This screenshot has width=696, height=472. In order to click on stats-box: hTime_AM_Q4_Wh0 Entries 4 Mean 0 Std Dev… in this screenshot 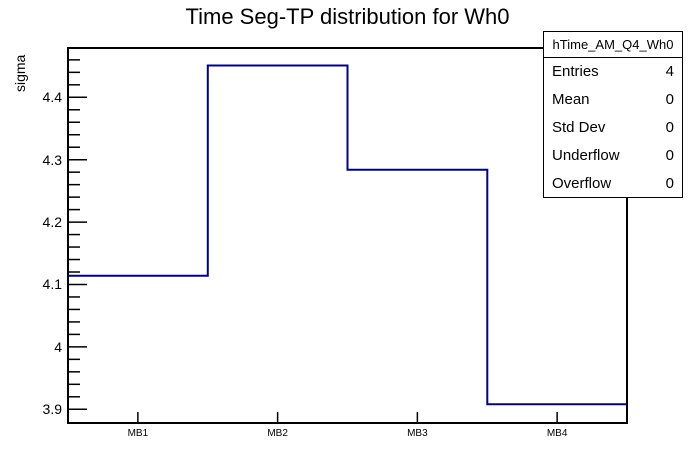, I will do `click(613, 114)`.